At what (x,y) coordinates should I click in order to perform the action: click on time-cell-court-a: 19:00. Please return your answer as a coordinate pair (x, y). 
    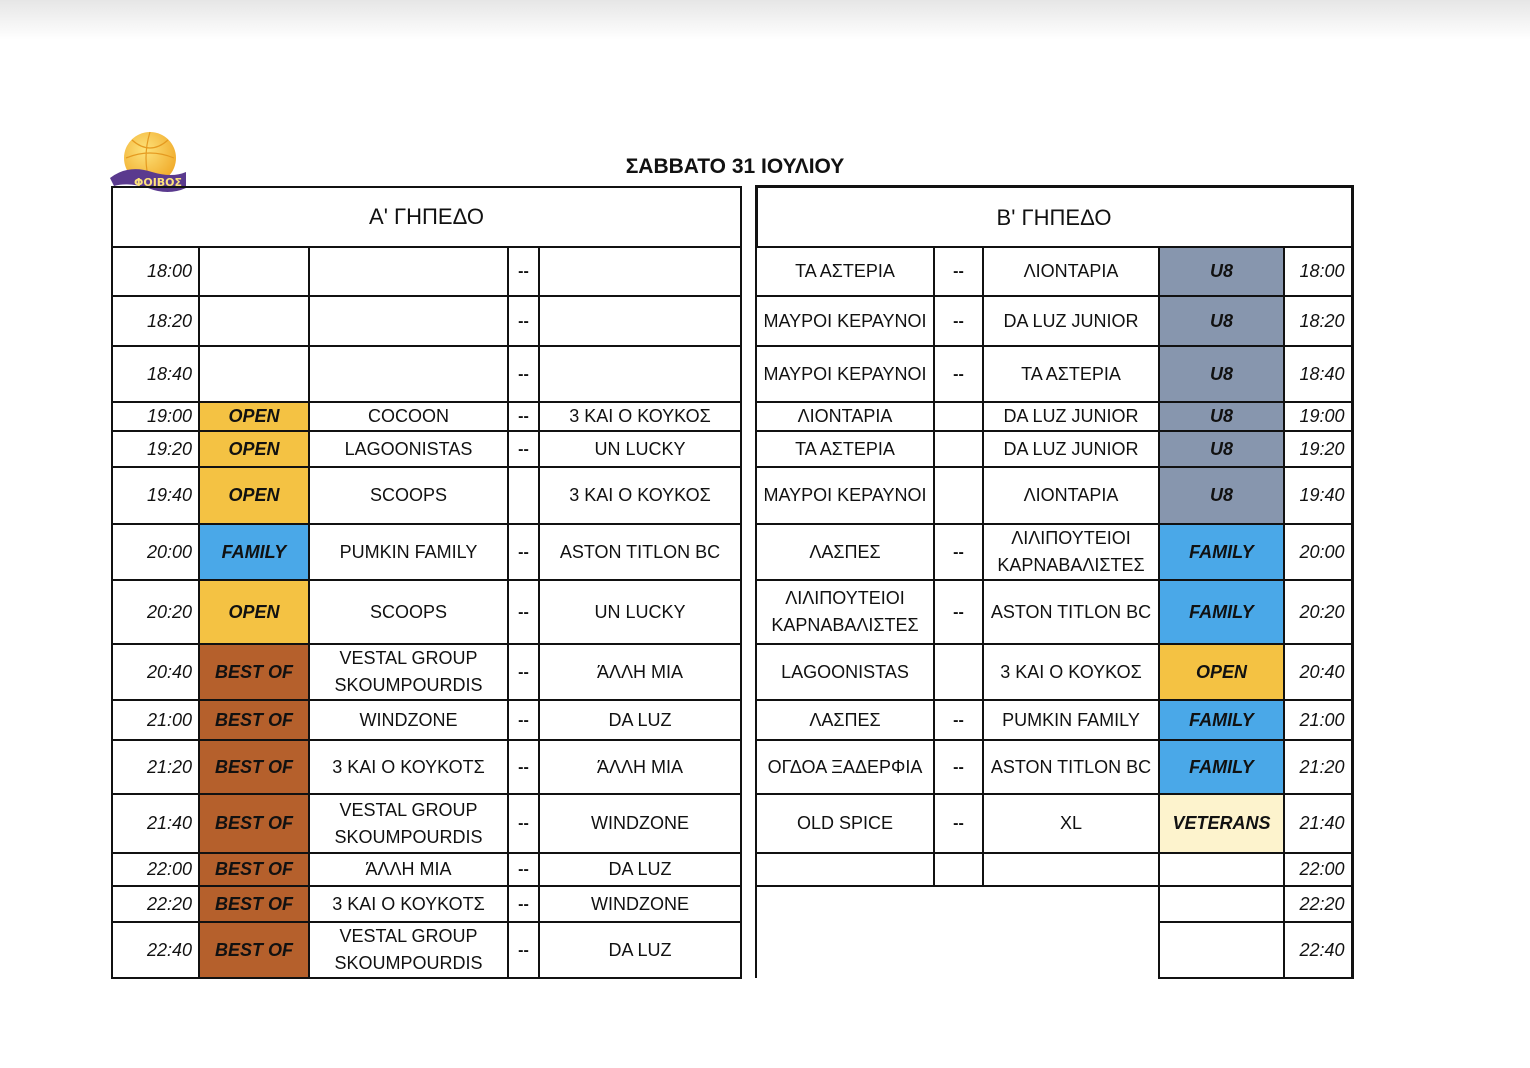
    Looking at the image, I should click on (155, 416).